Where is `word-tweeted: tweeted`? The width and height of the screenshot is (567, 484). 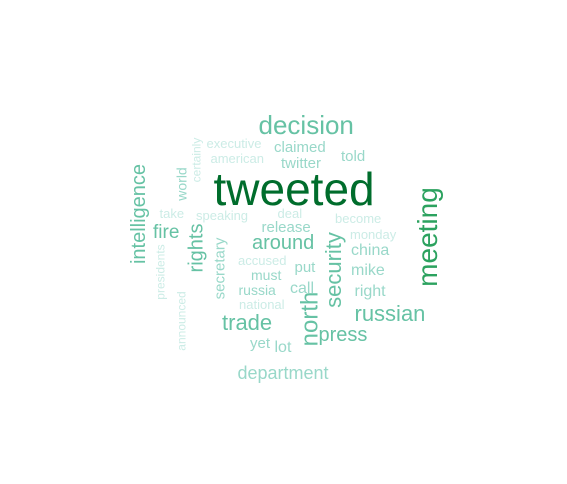
word-tweeted: tweeted is located at coordinates (294, 189).